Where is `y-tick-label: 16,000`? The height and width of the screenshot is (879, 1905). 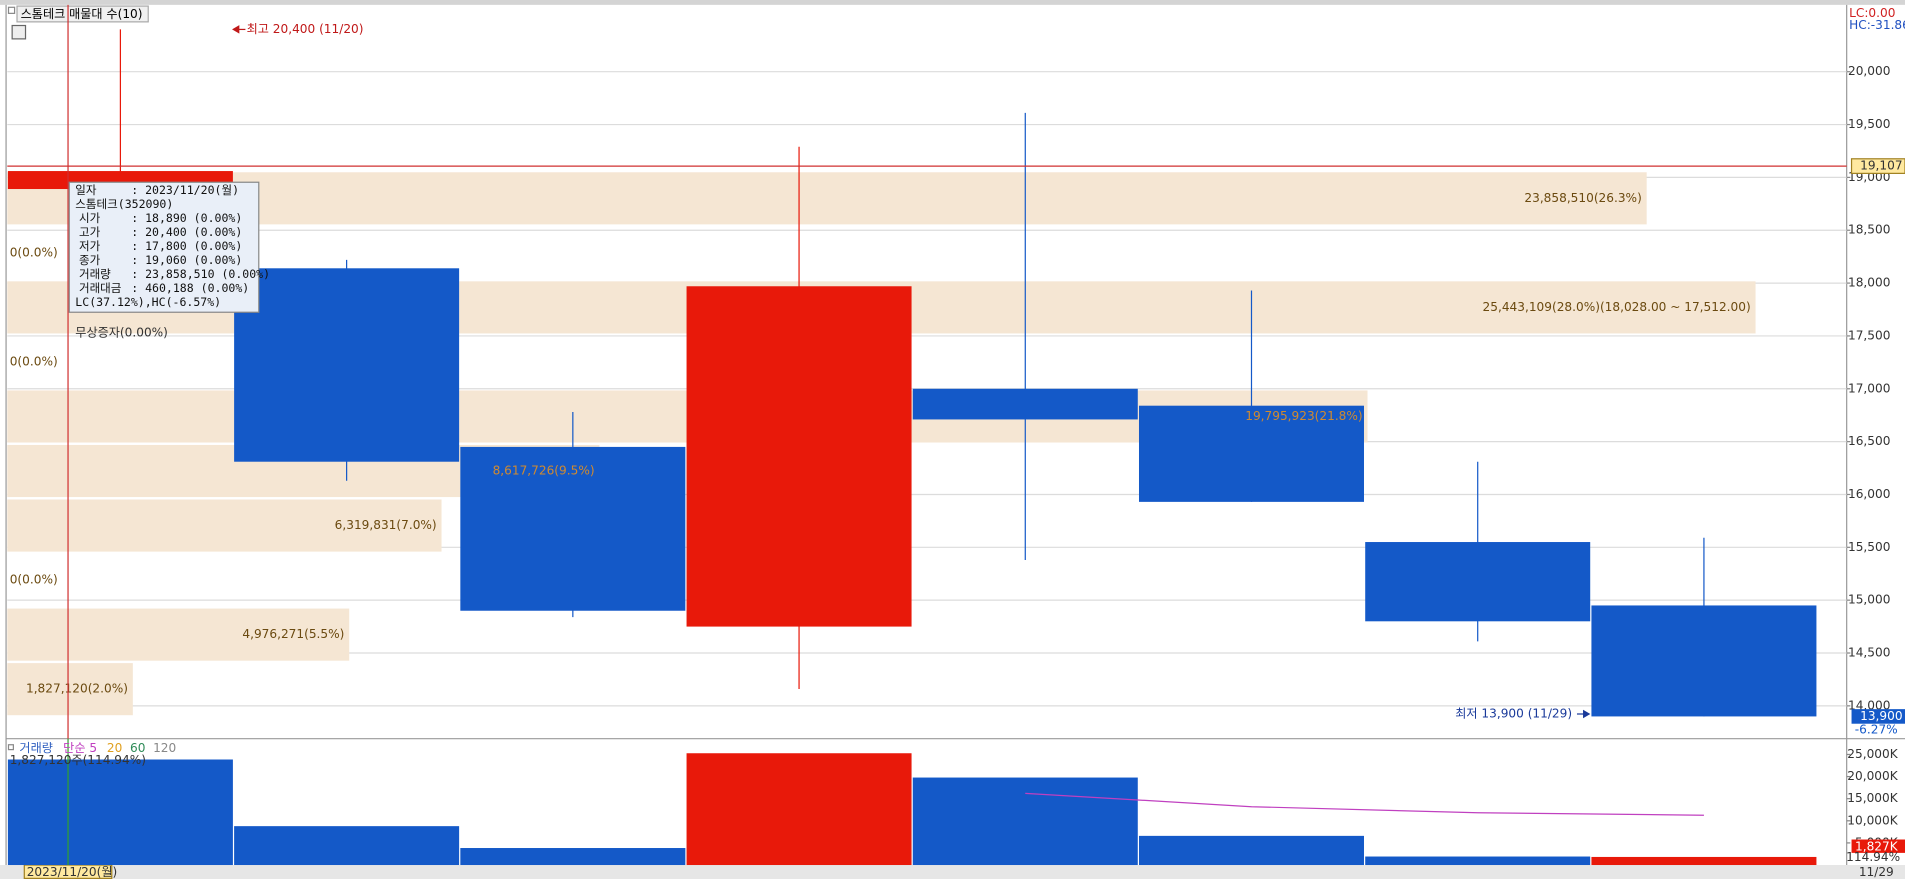
y-tick-label: 16,000 is located at coordinates (1869, 494).